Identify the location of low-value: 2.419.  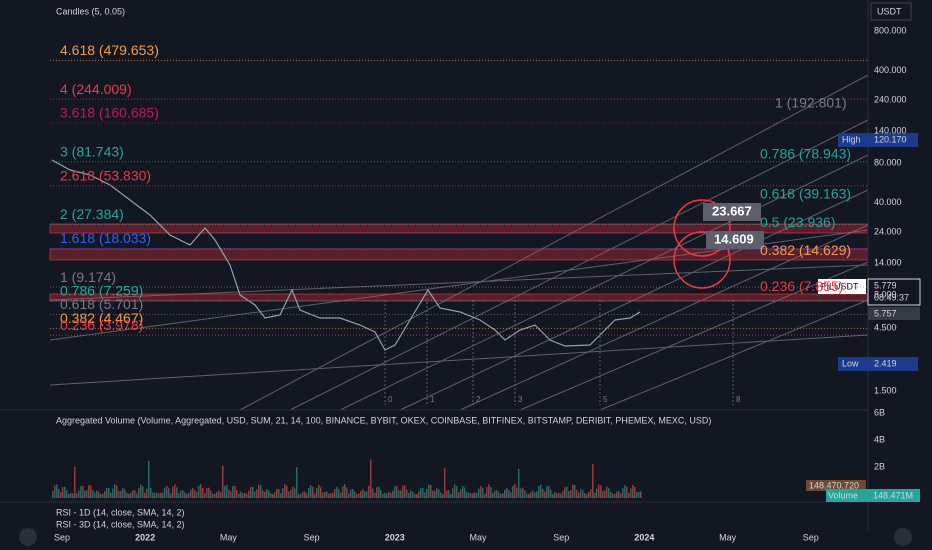
(885, 363).